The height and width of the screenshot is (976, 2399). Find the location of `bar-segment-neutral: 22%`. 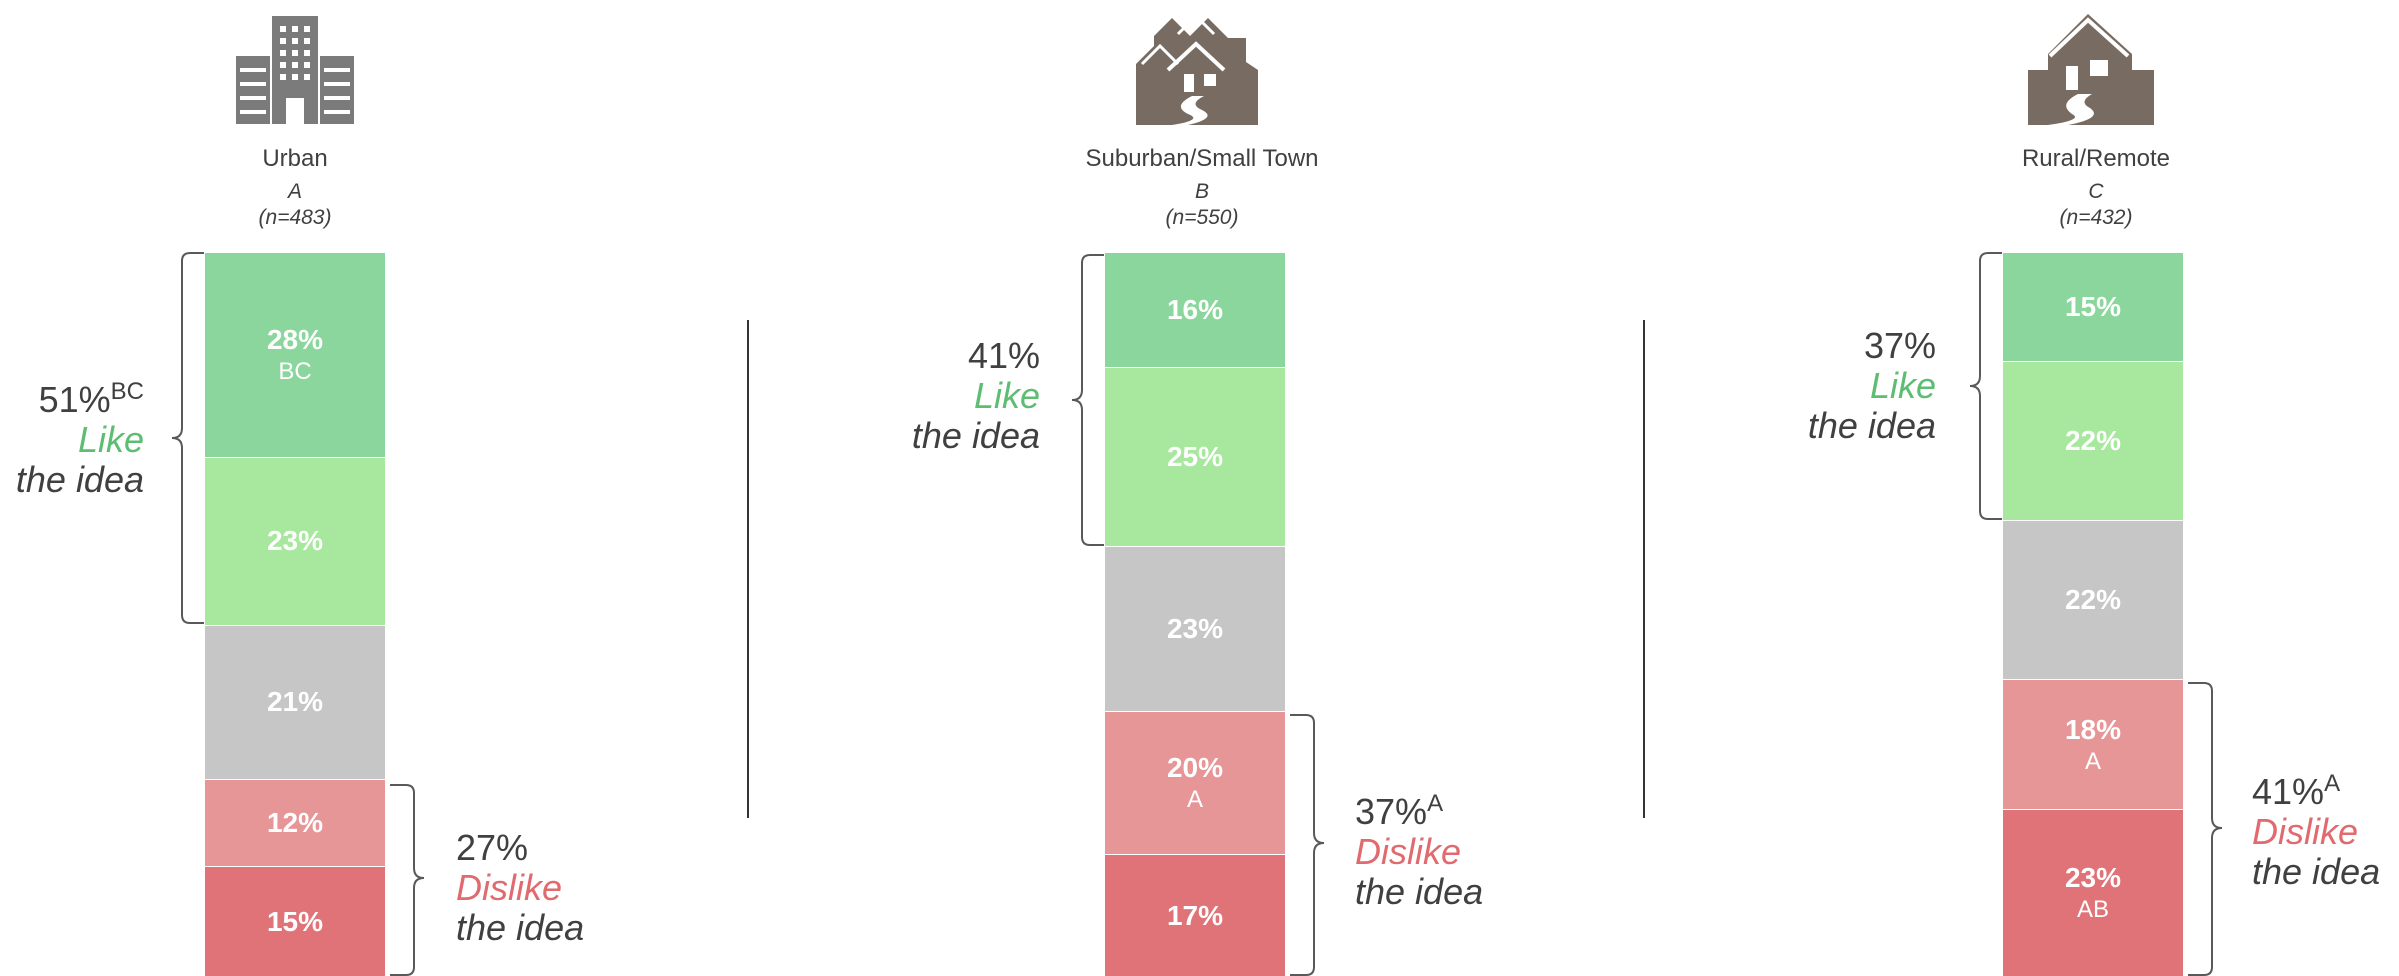

bar-segment-neutral: 22% is located at coordinates (2093, 599).